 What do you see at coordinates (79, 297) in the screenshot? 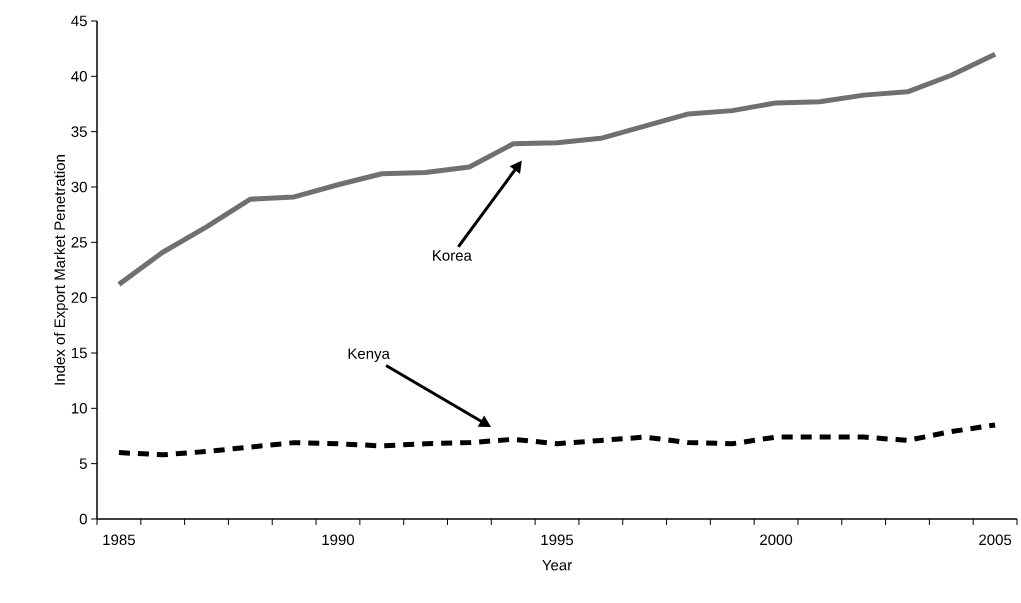
I see `y-tick-label: 20` at bounding box center [79, 297].